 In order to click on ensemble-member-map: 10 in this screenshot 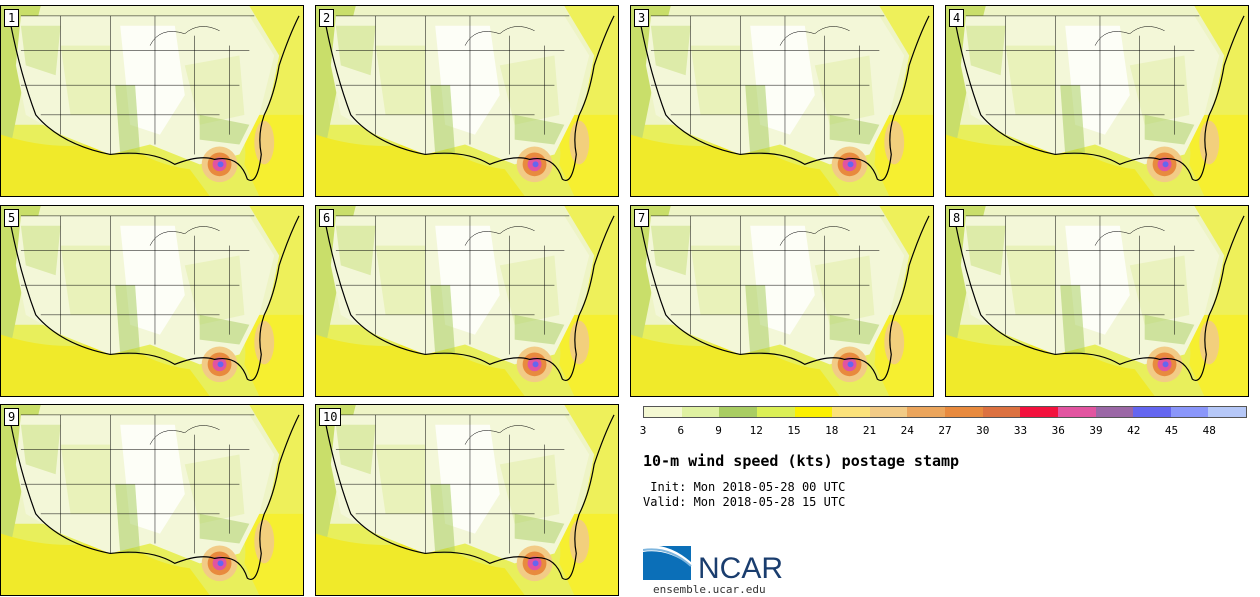, I will do `click(467, 500)`.